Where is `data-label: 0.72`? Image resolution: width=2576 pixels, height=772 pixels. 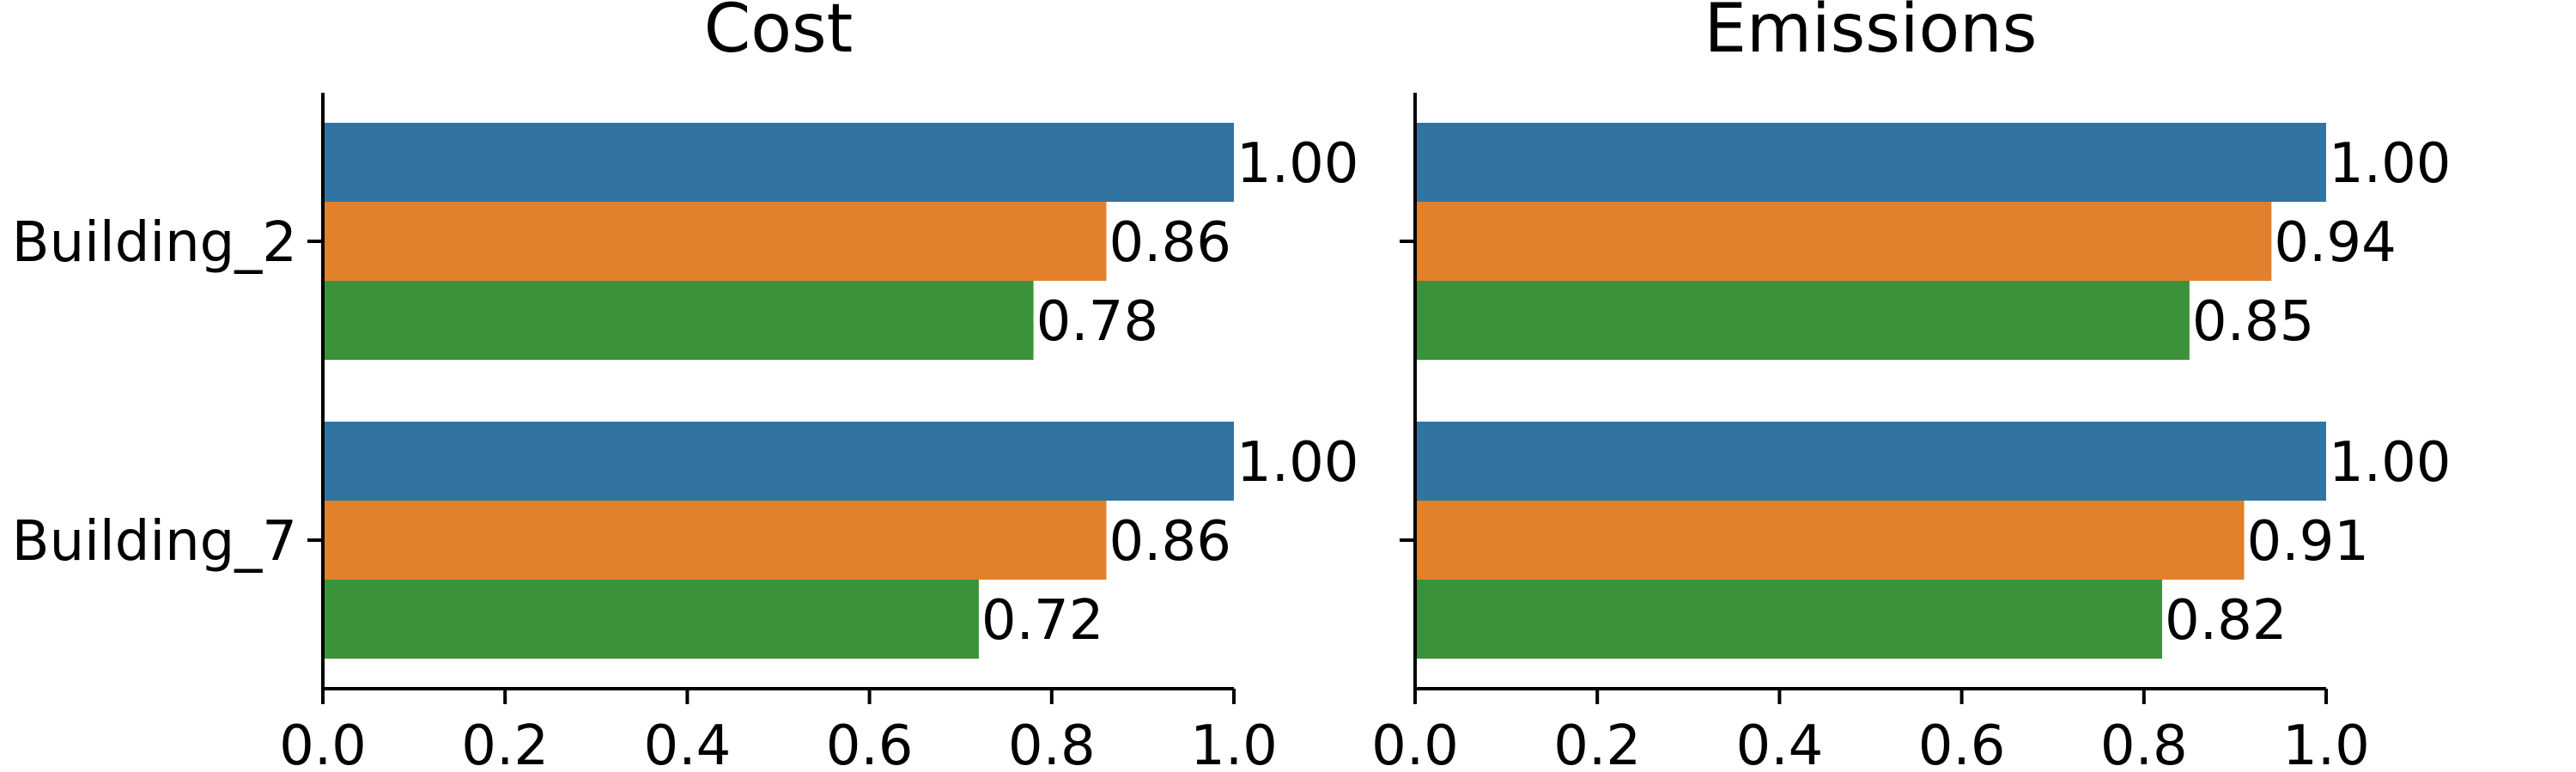 data-label: 0.72 is located at coordinates (1042, 621).